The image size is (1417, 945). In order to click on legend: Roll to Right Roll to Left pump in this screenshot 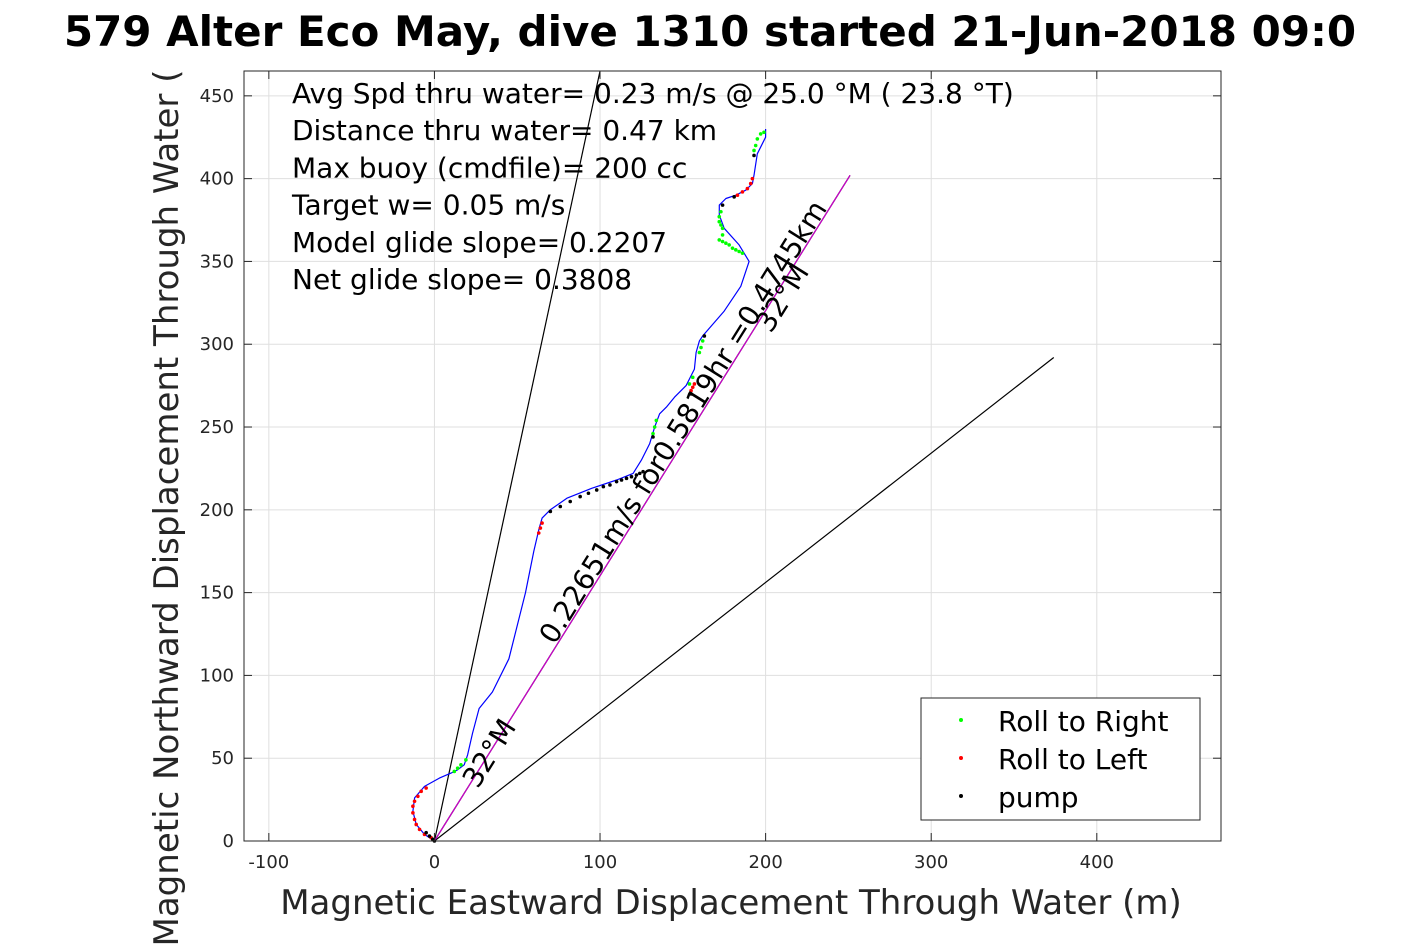, I will do `click(1060, 759)`.